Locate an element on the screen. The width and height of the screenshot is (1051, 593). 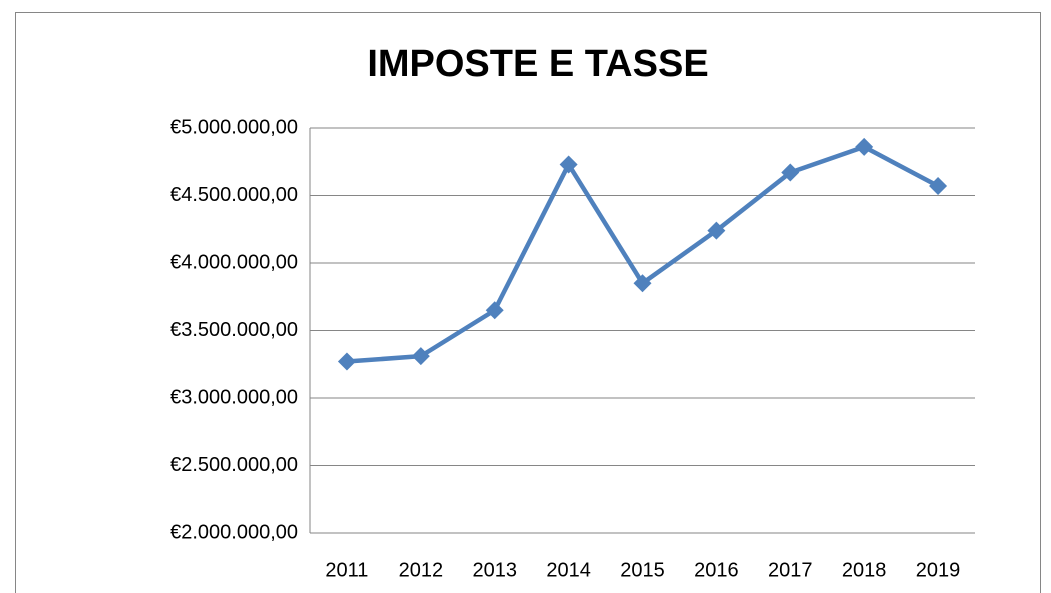
x-tick-label: 2014 is located at coordinates (568, 570).